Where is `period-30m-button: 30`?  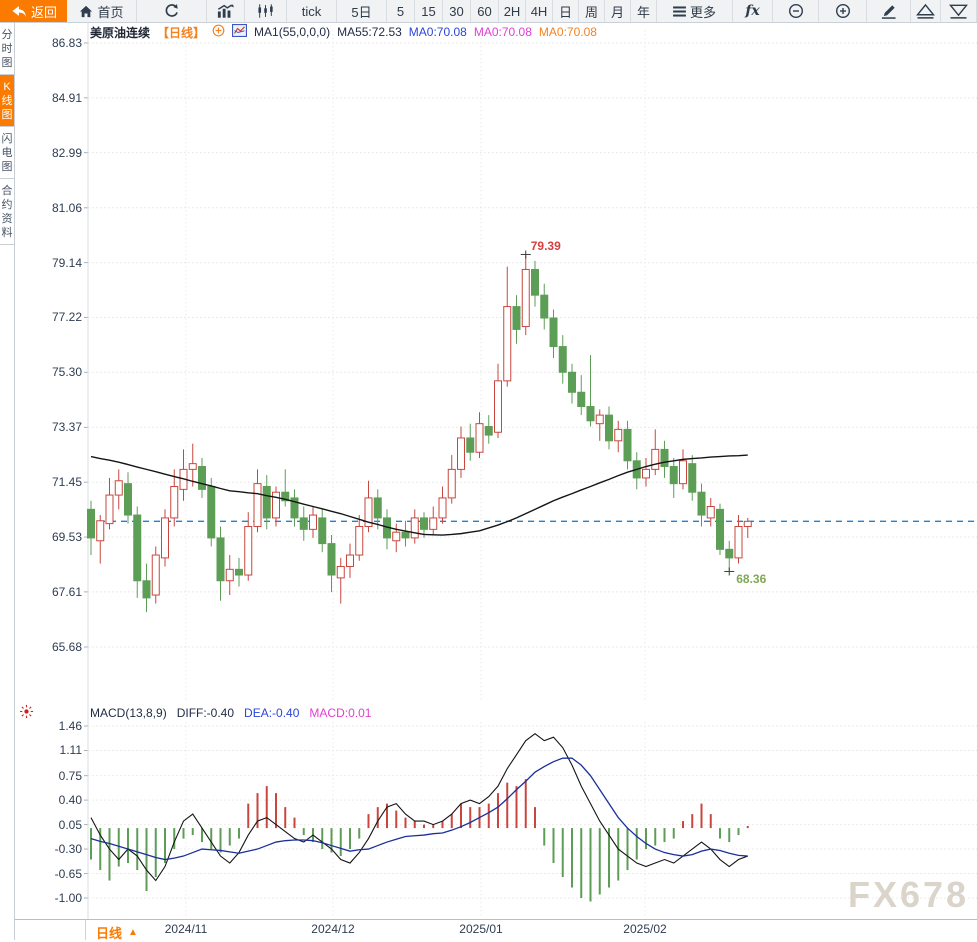
period-30m-button: 30 is located at coordinates (457, 11).